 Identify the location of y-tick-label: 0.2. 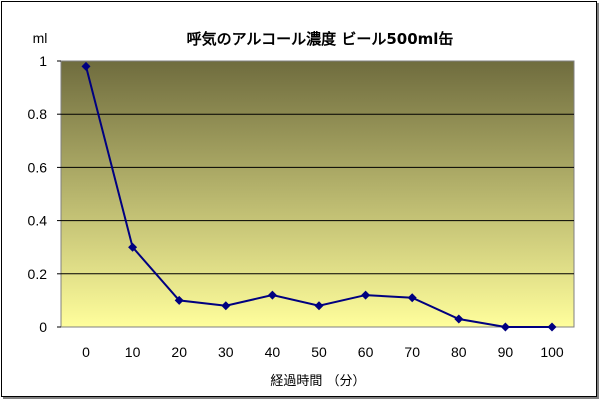
(38, 274).